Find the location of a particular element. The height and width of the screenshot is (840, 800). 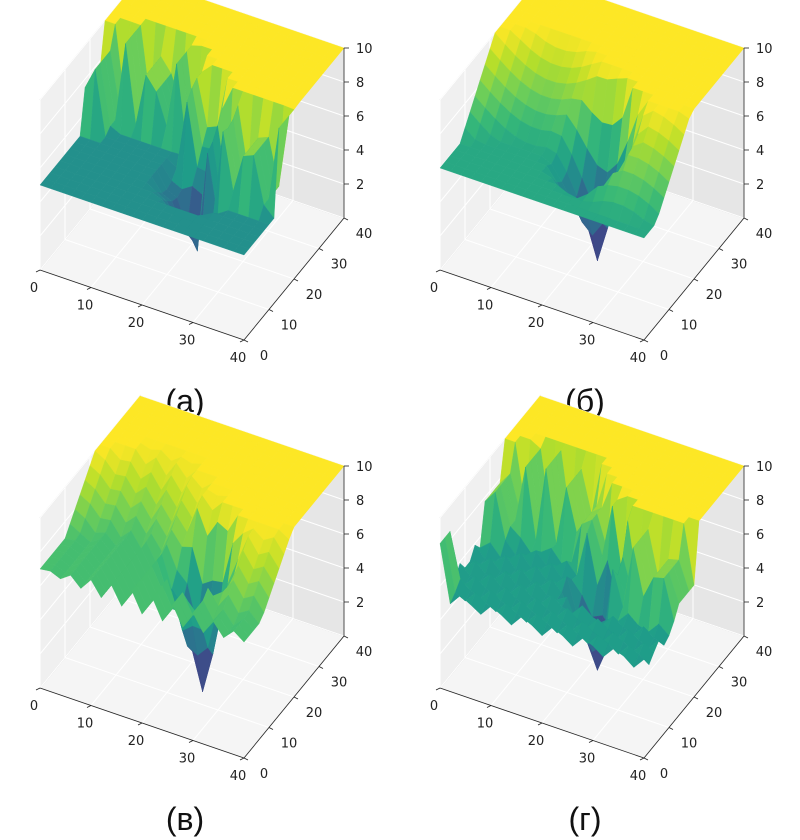

panel-caption: (г) is located at coordinates (585, 819).